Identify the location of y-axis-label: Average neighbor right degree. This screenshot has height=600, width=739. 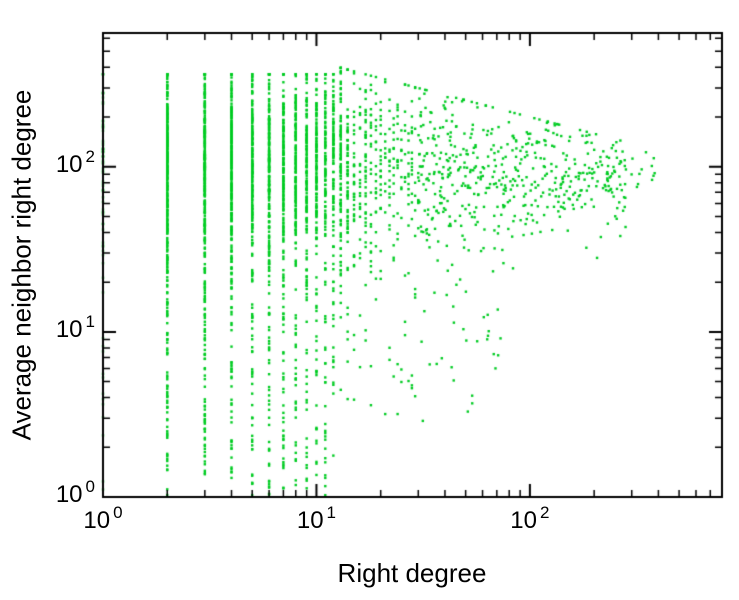
(21, 265).